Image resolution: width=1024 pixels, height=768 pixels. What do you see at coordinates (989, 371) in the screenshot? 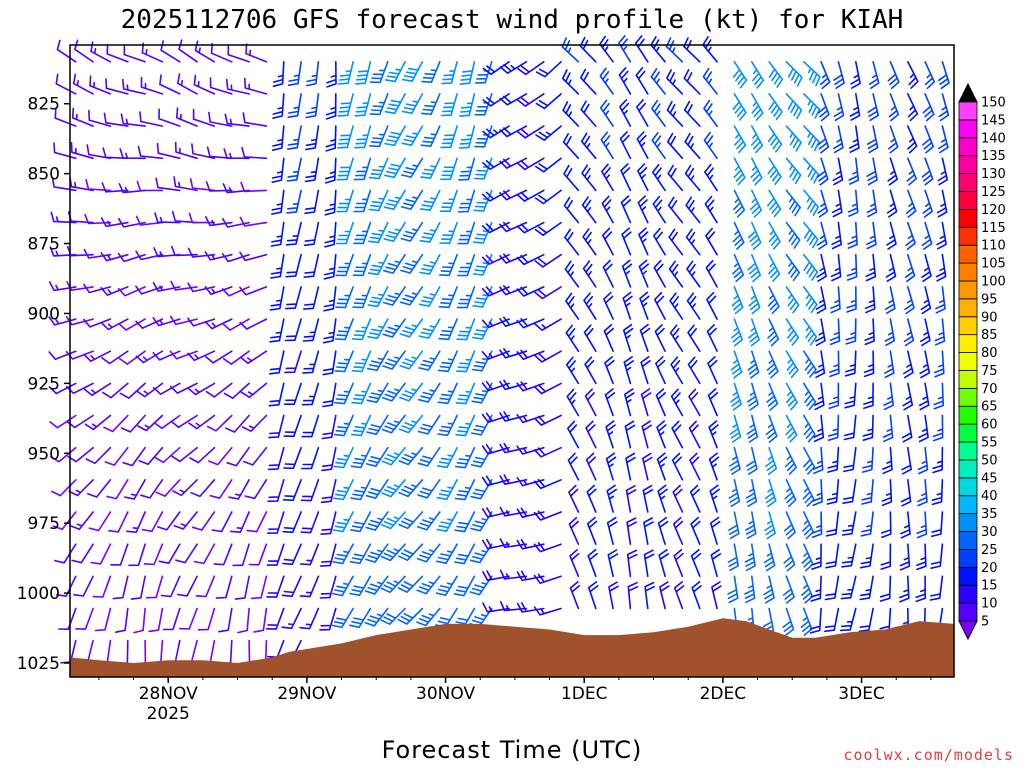
I see `colorbar-label: 75` at bounding box center [989, 371].